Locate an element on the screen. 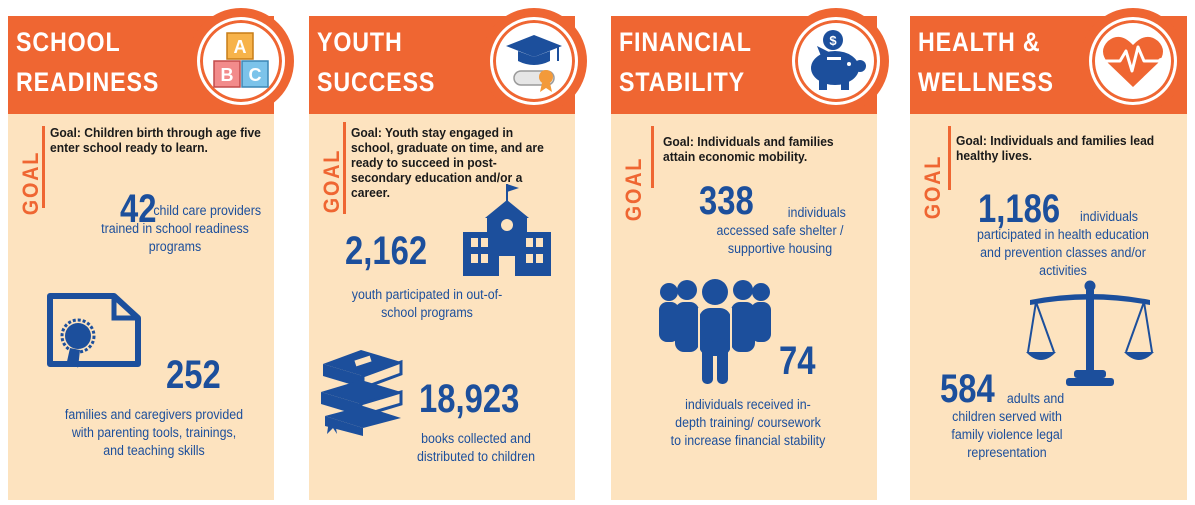 The image size is (1195, 505). panel-title: SCHOOL READINESS is located at coordinates (91, 62).